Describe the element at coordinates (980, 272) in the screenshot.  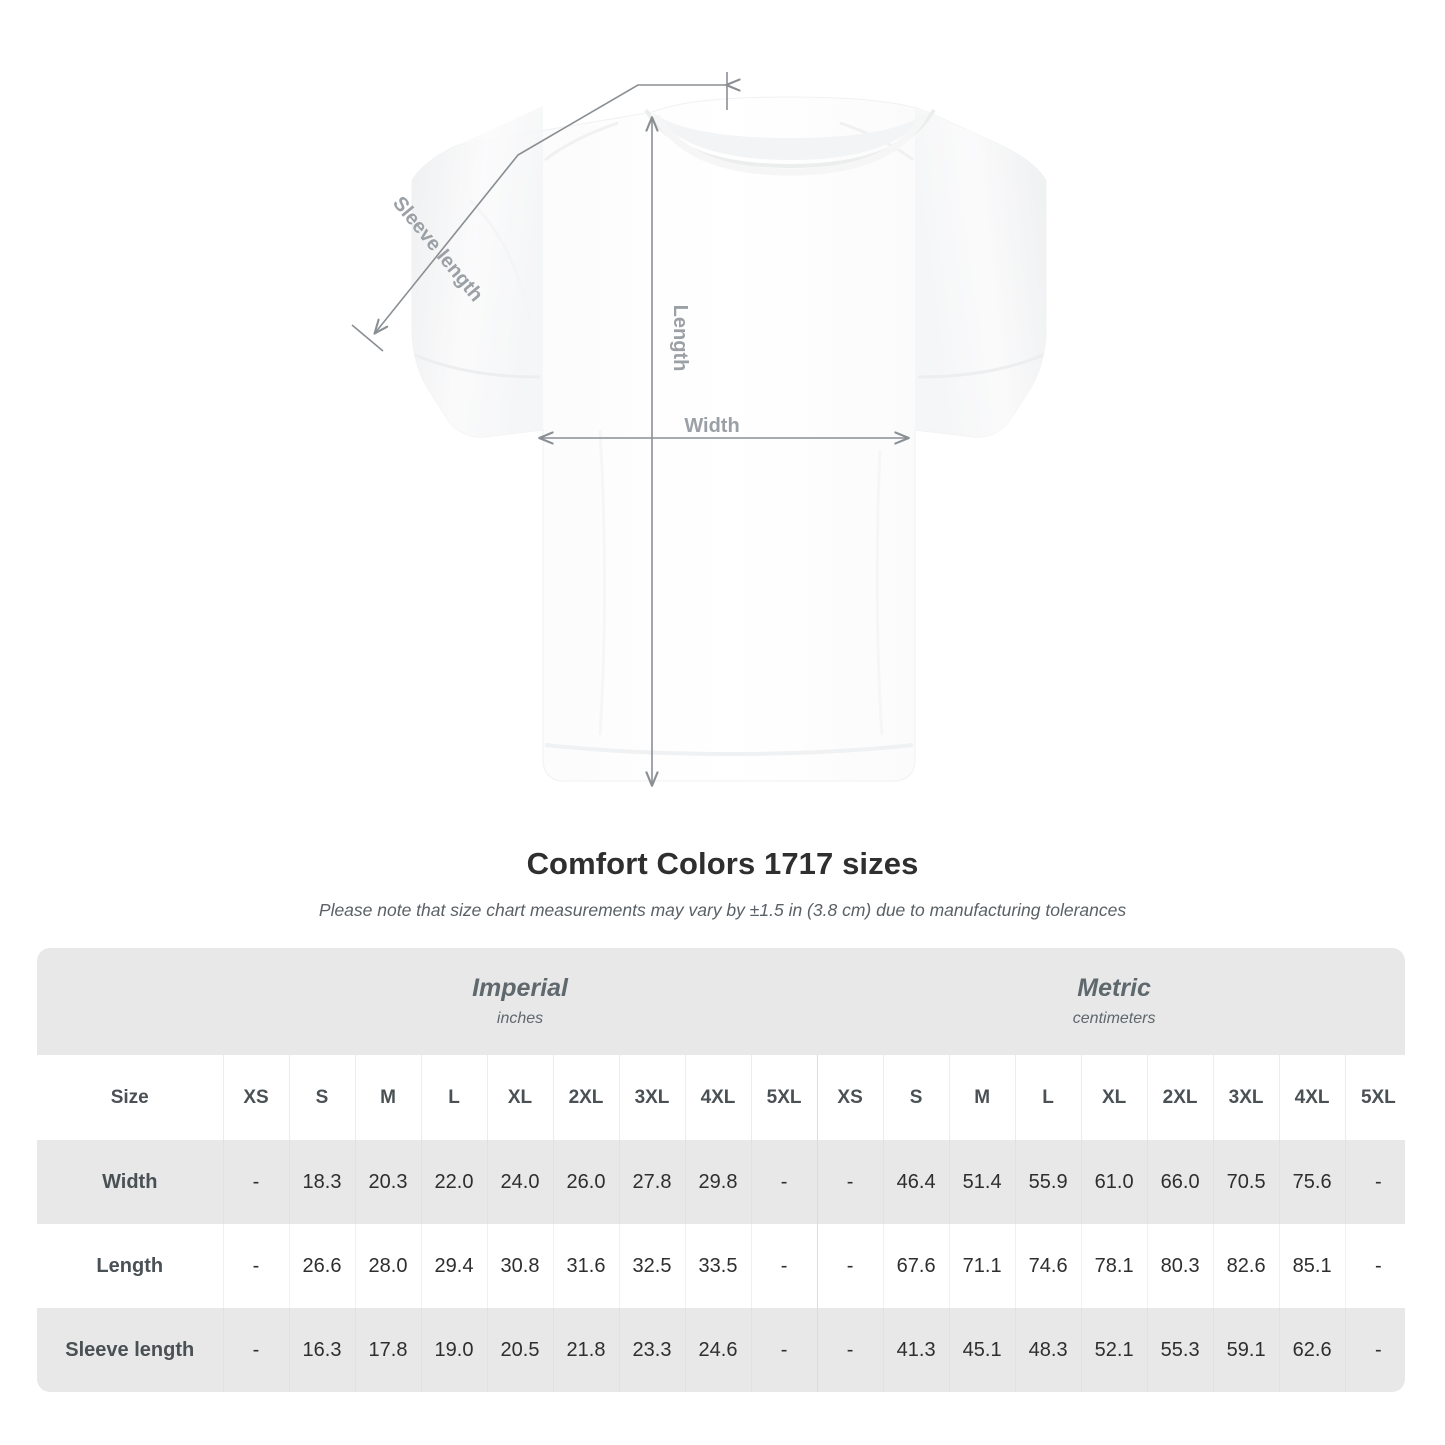
I see `tshirt-right-sleeve` at that location.